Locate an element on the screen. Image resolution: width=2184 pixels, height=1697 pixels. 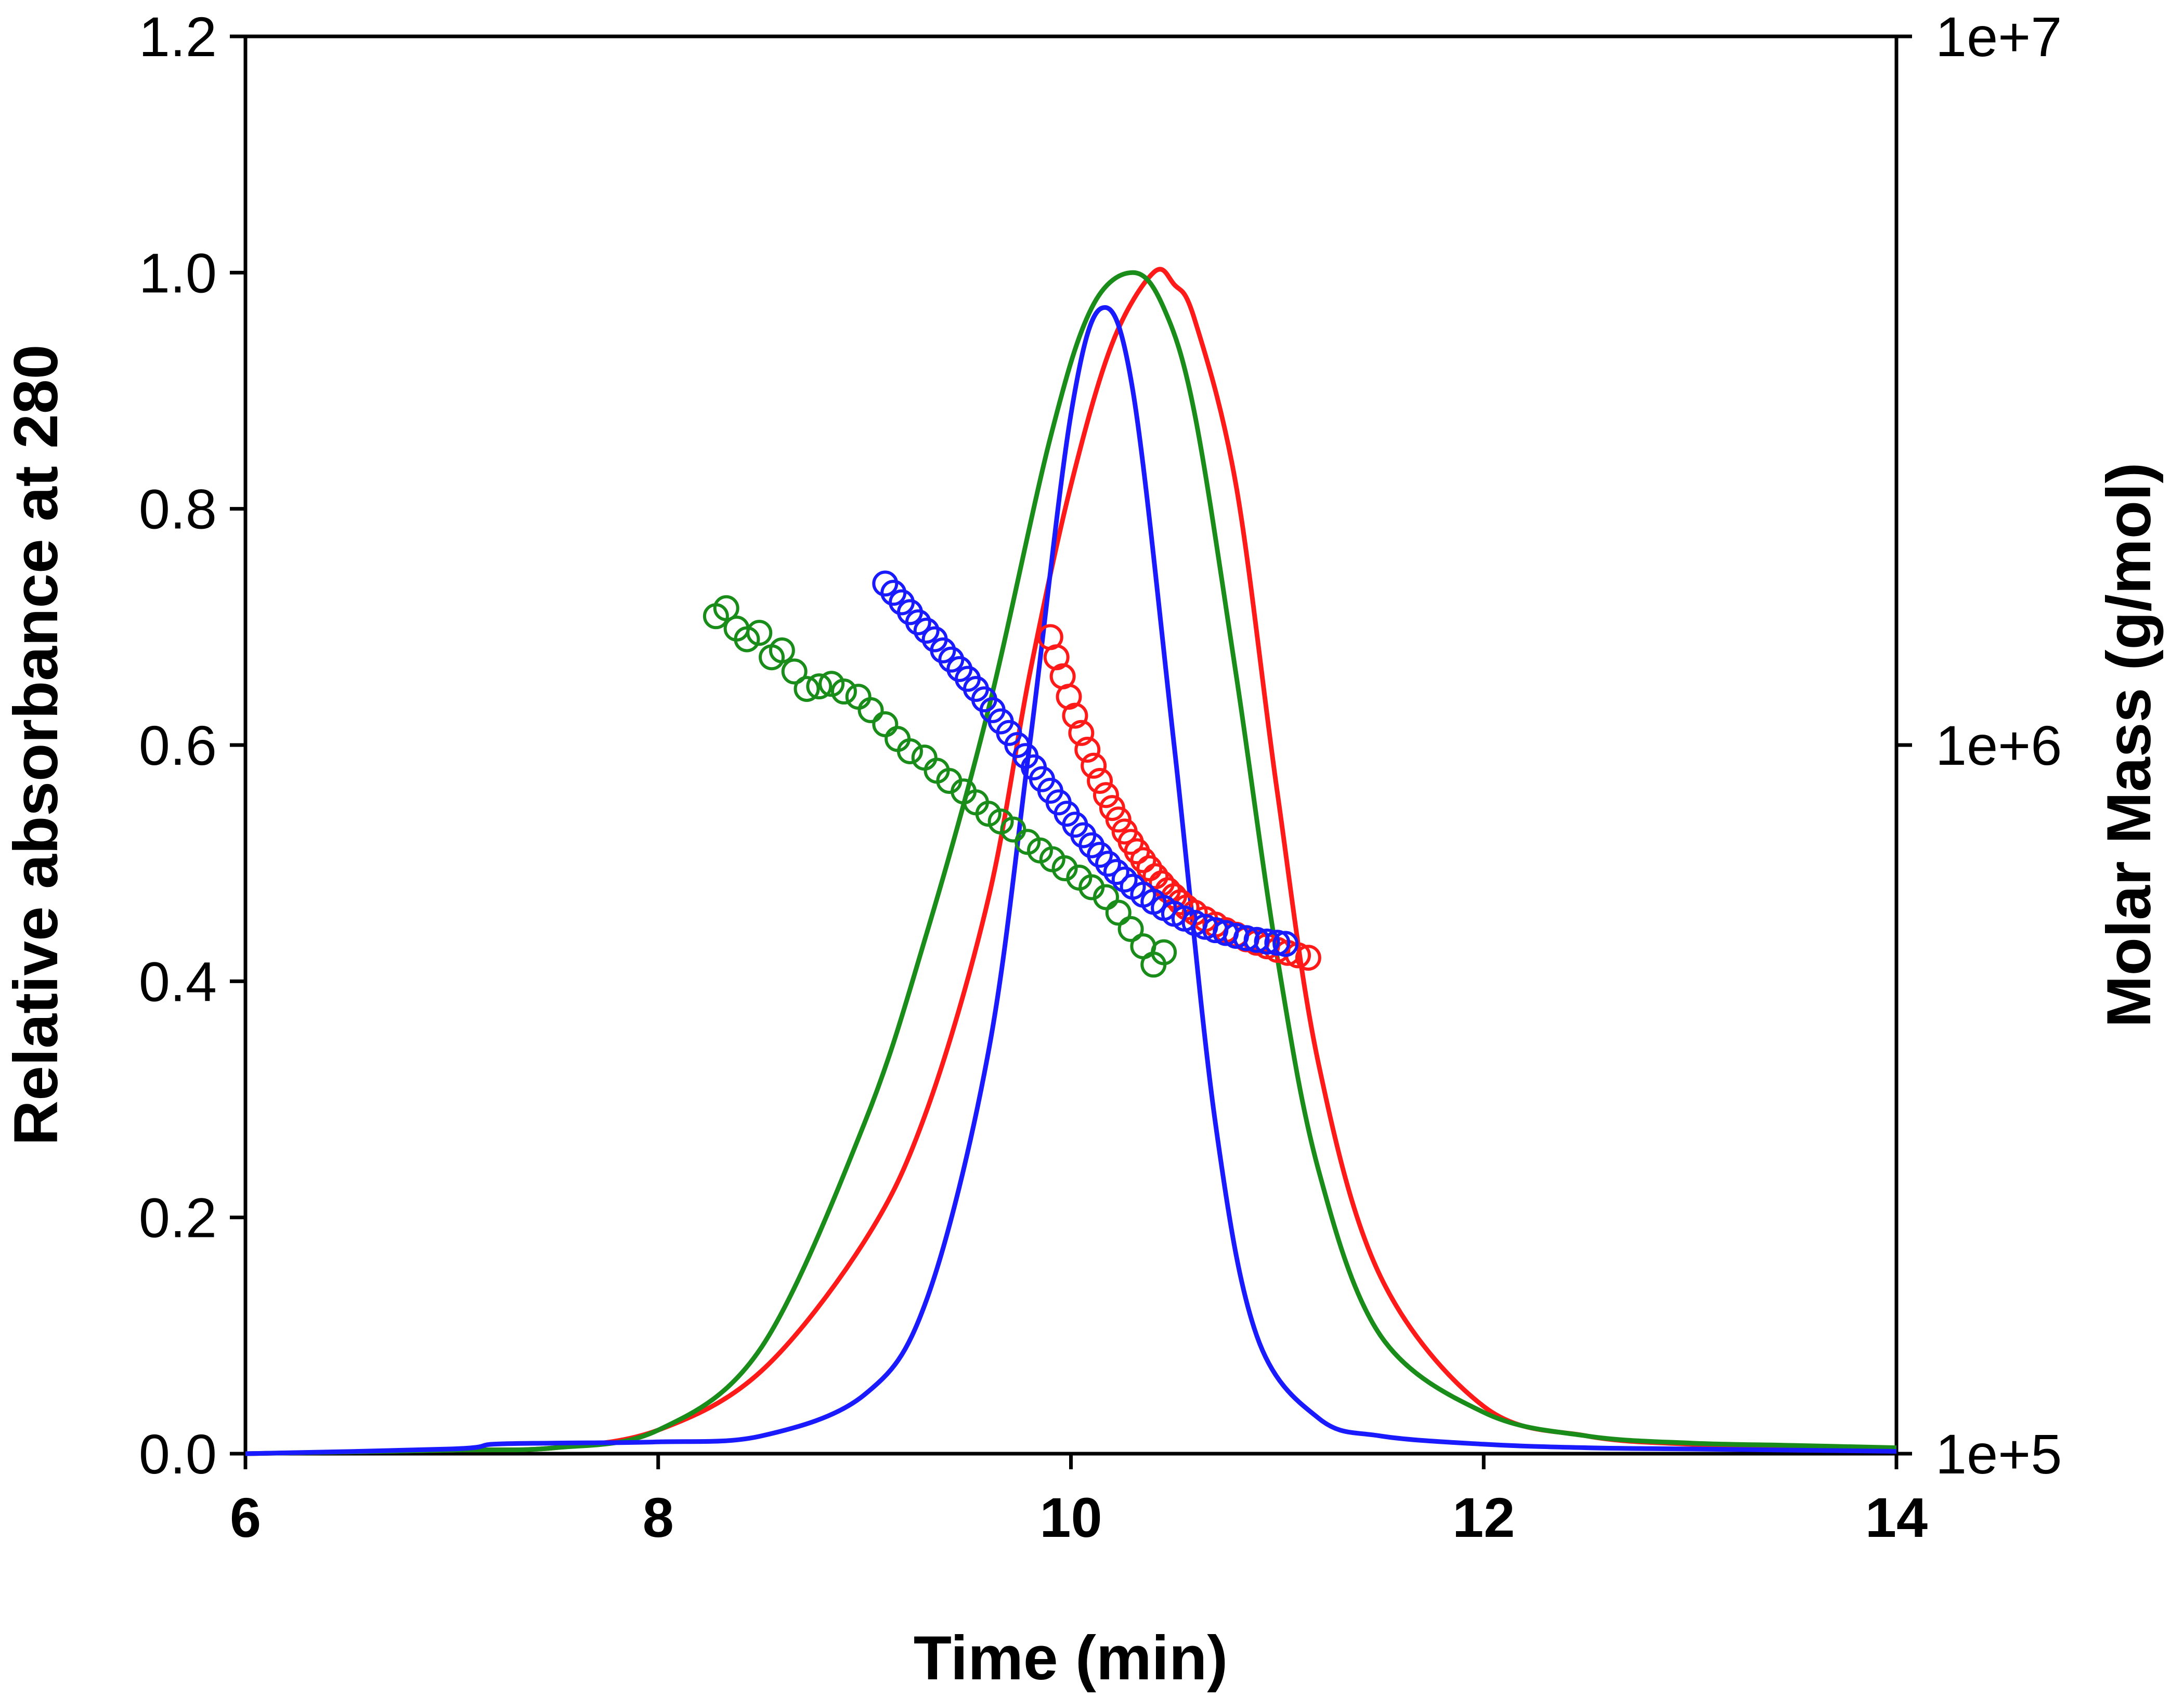
y-axis-title: Relative absorbance at 280 is located at coordinates (36, 745).